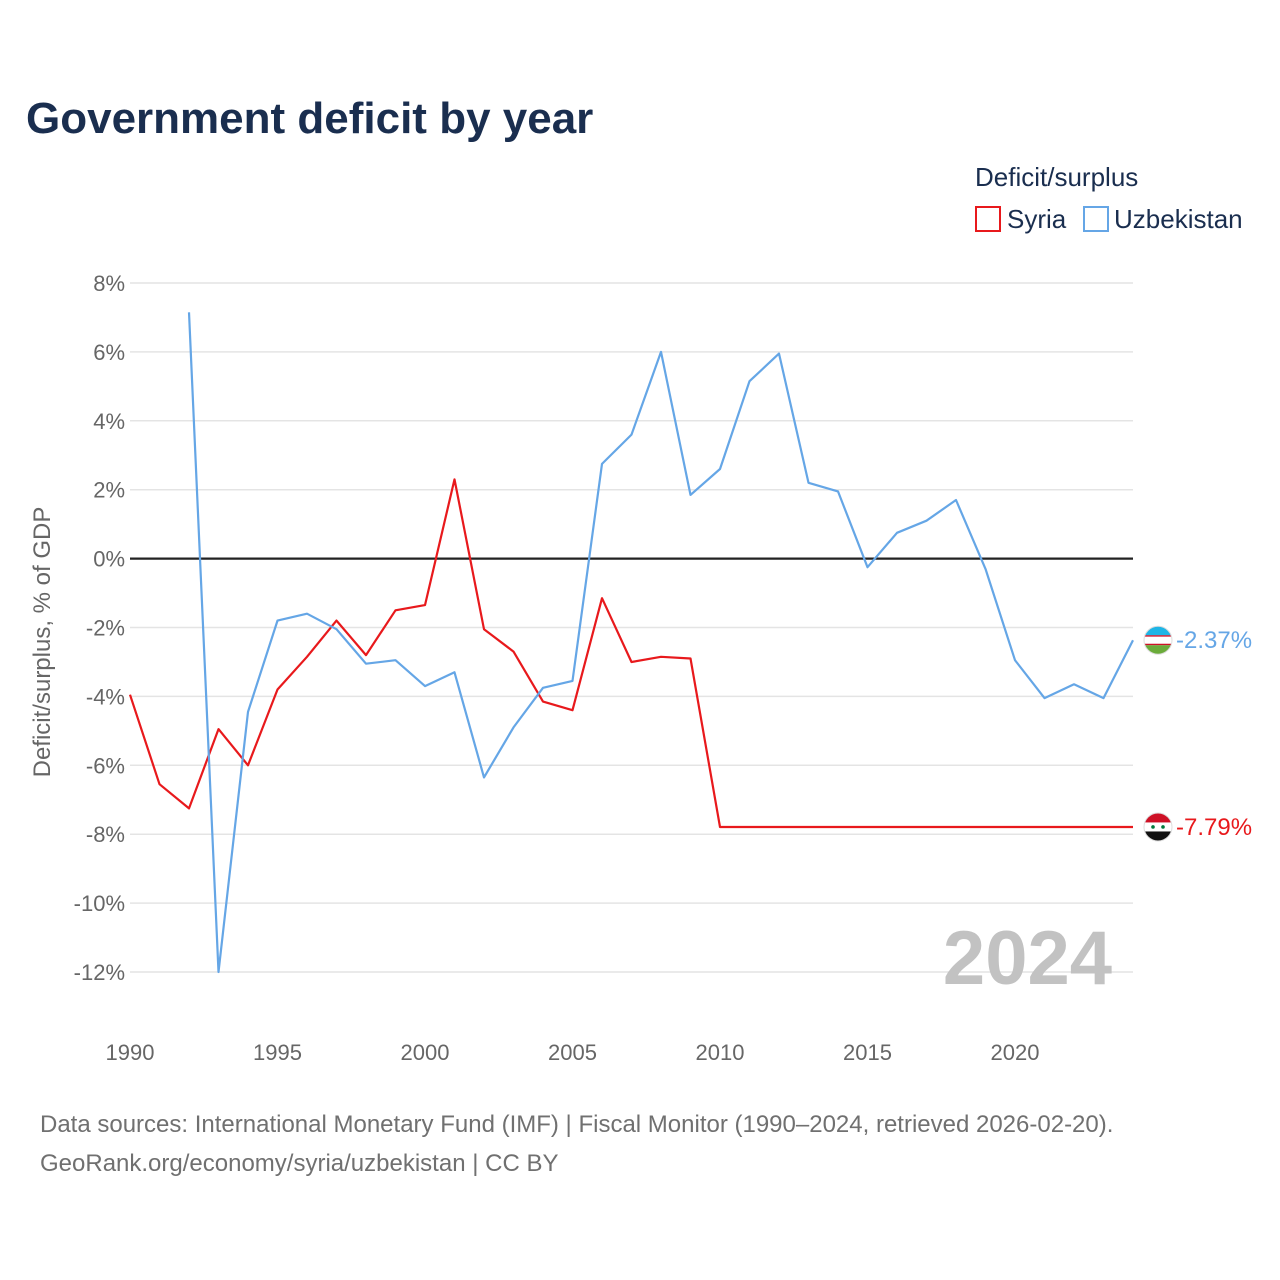 The image size is (1280, 1280). I want to click on x-tick-label: 1990, so click(130, 1052).